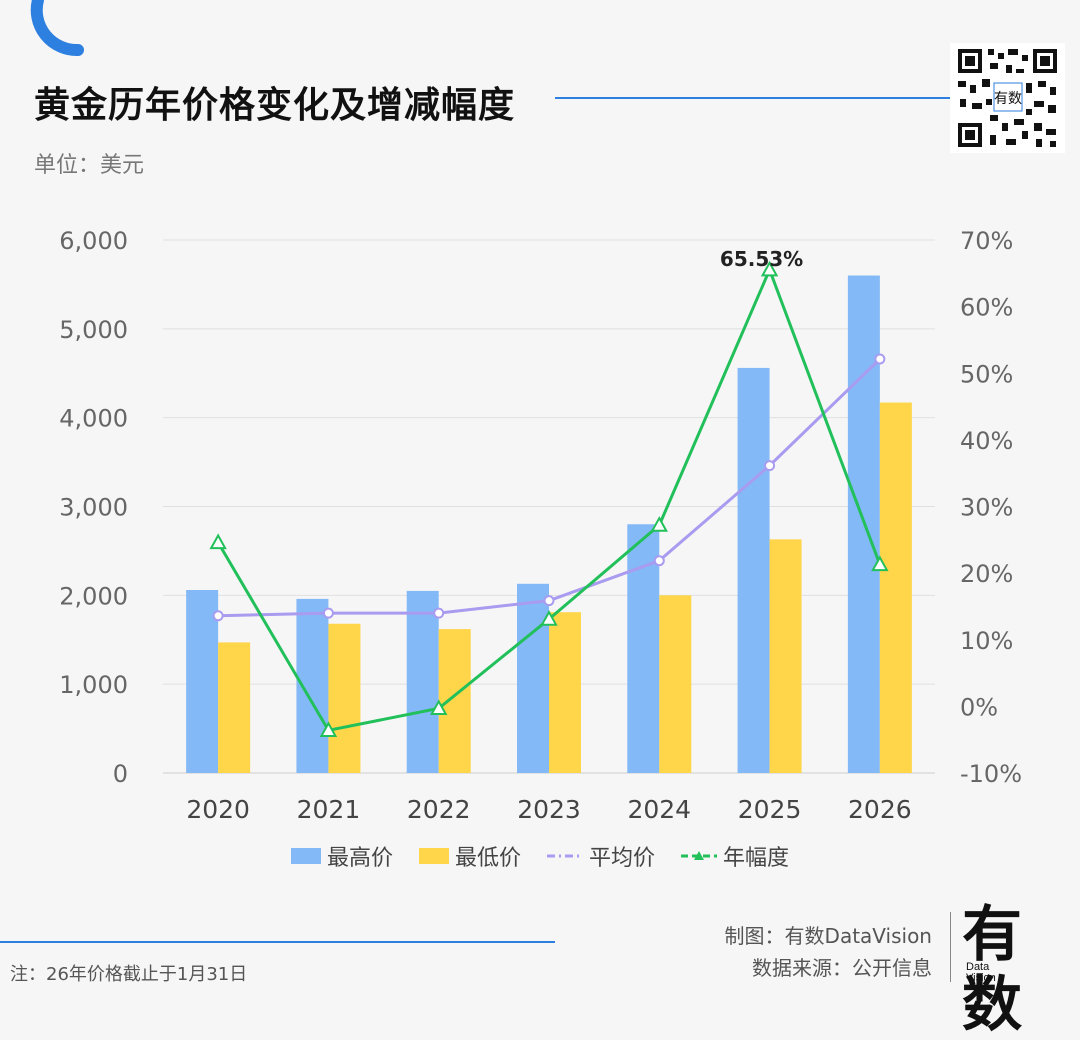 The width and height of the screenshot is (1080, 1040). What do you see at coordinates (986, 508) in the screenshot?
I see `y-right-tick-label: 30%` at bounding box center [986, 508].